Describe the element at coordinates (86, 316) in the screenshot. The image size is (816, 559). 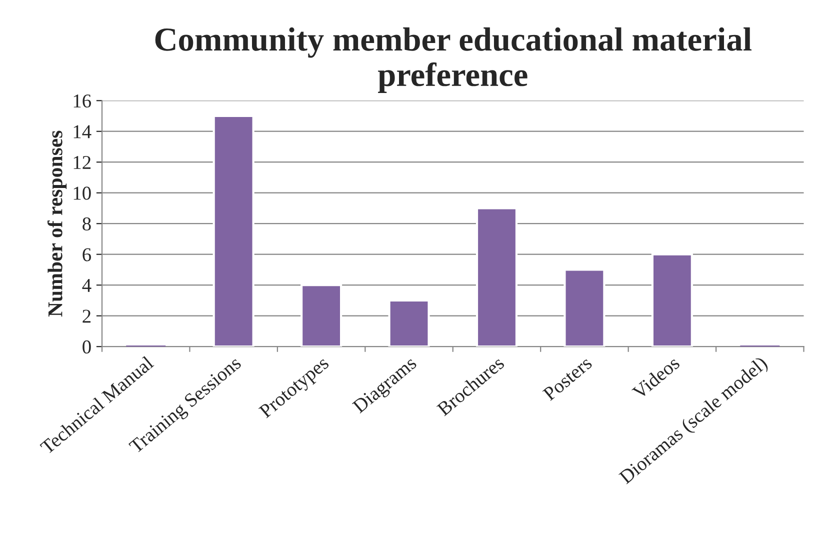
I see `y-tick-label: 2` at that location.